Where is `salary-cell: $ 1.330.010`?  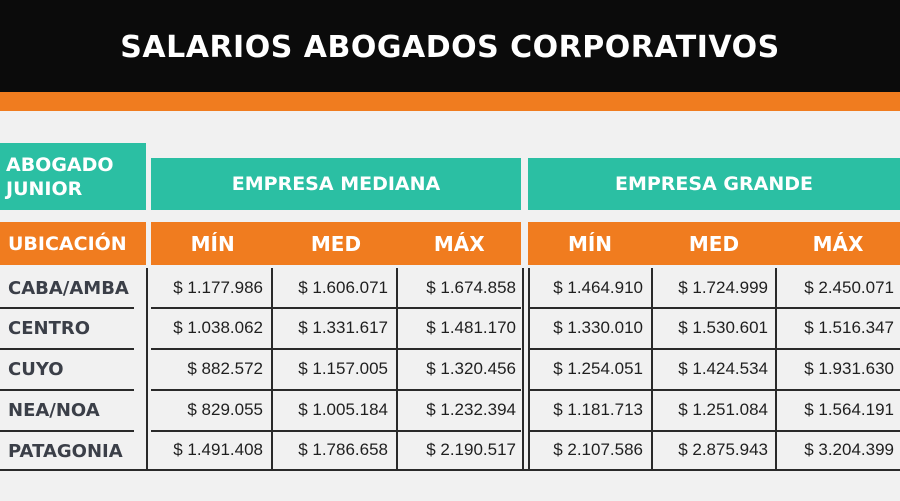
salary-cell: $ 1.330.010 is located at coordinates (598, 327).